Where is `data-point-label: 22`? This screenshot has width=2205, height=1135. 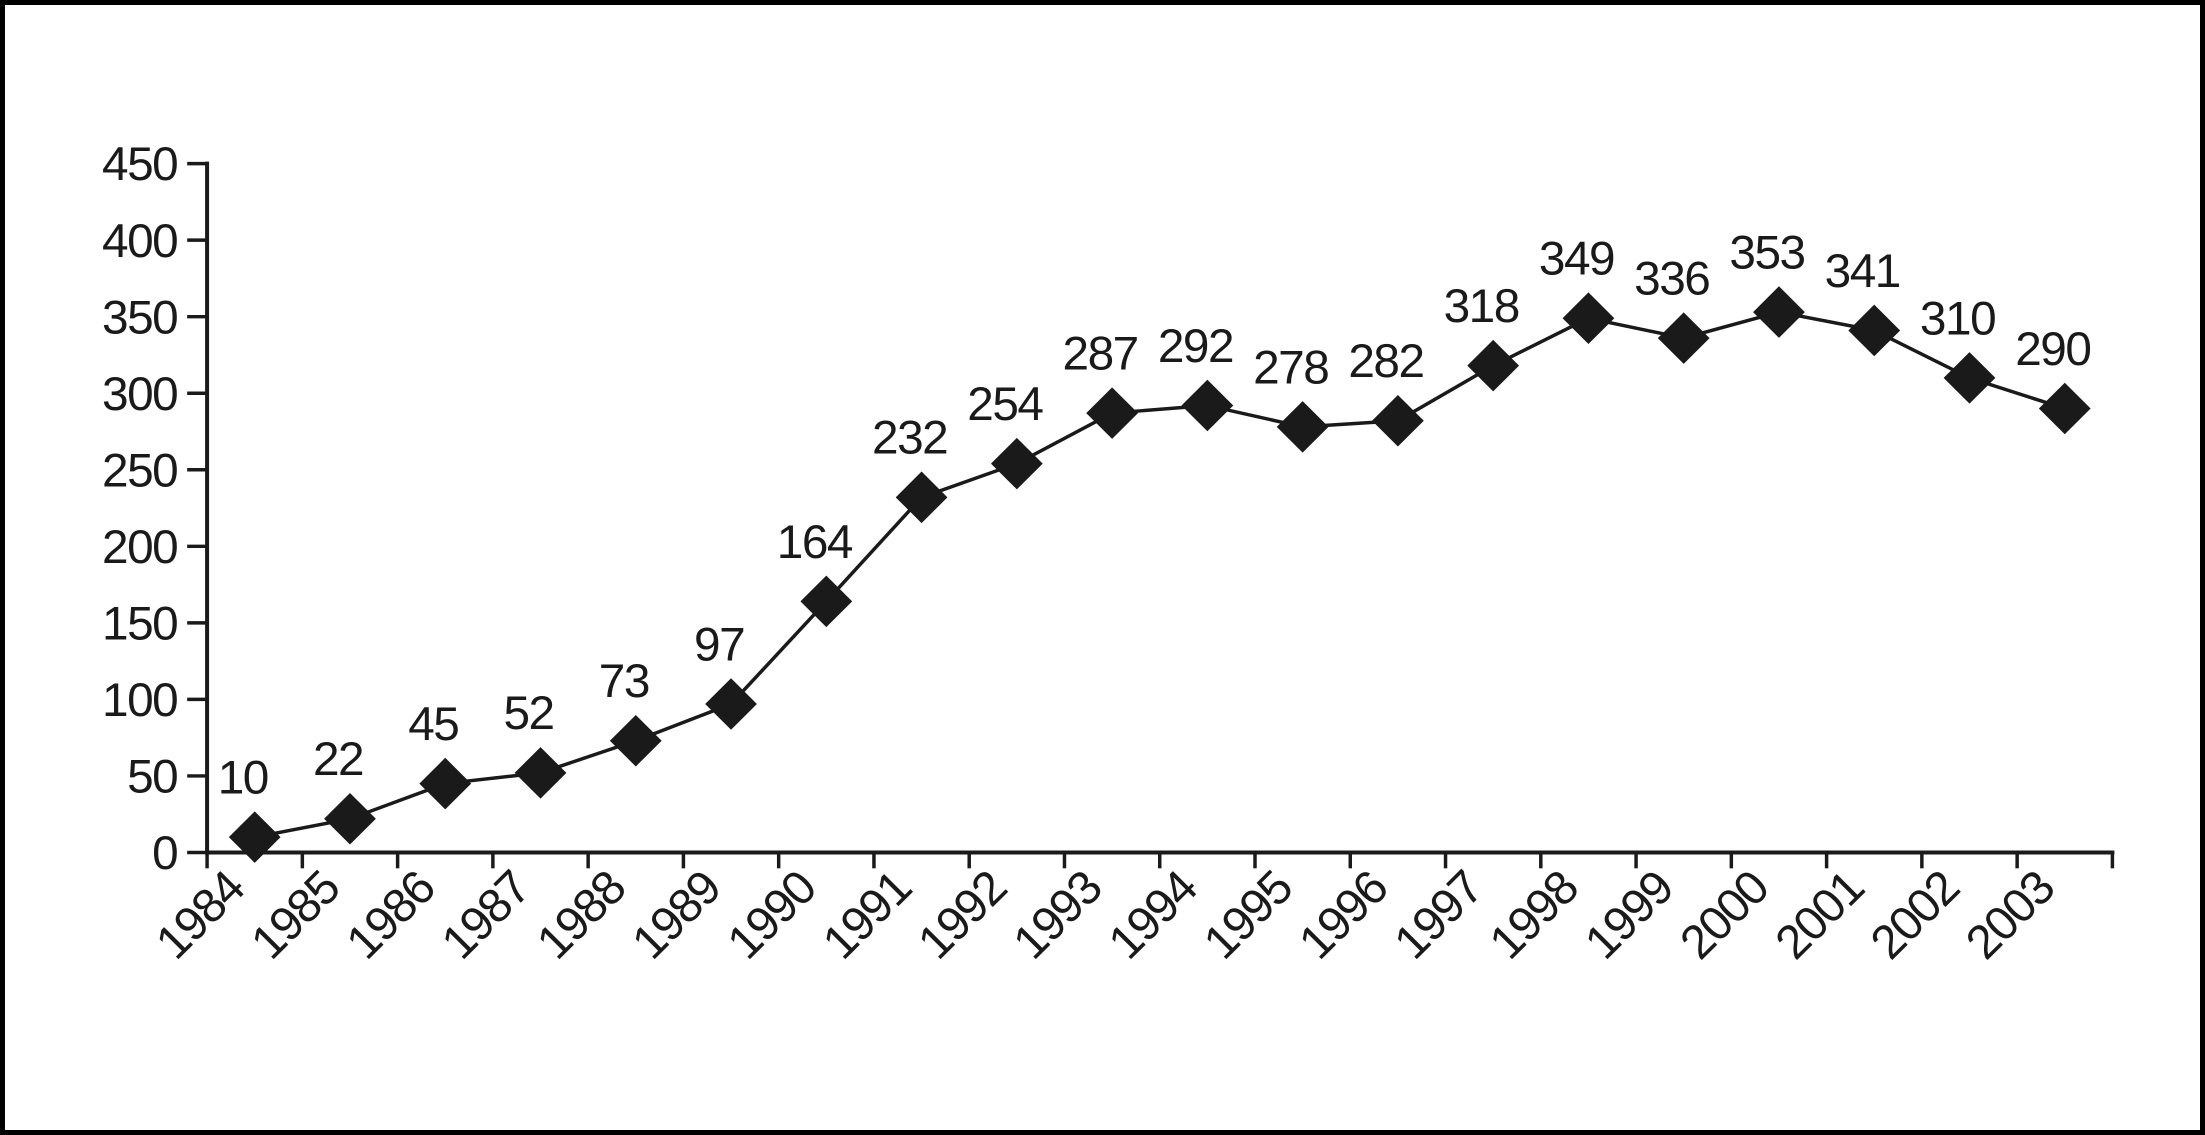 data-point-label: 22 is located at coordinates (338, 759).